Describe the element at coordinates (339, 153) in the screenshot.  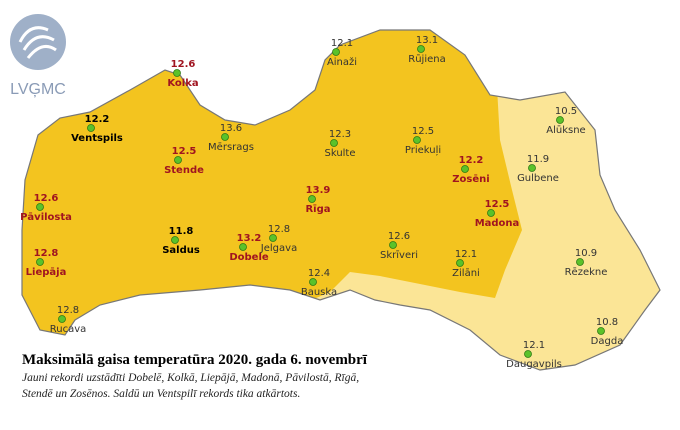
I see `station-name: Skulte` at that location.